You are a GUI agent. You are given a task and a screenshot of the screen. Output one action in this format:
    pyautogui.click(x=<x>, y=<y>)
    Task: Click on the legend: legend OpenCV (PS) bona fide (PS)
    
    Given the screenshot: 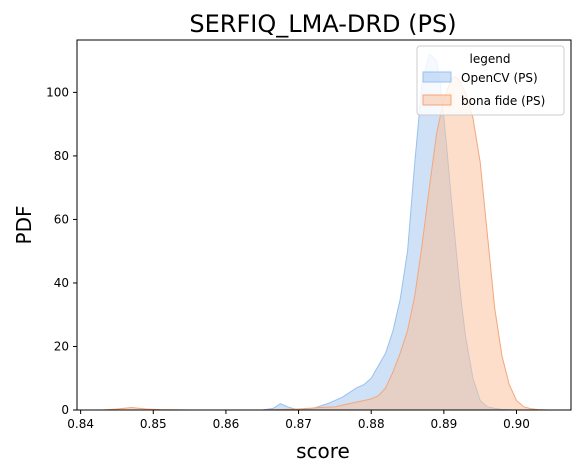 What is the action you would take?
    pyautogui.click(x=490, y=80)
    